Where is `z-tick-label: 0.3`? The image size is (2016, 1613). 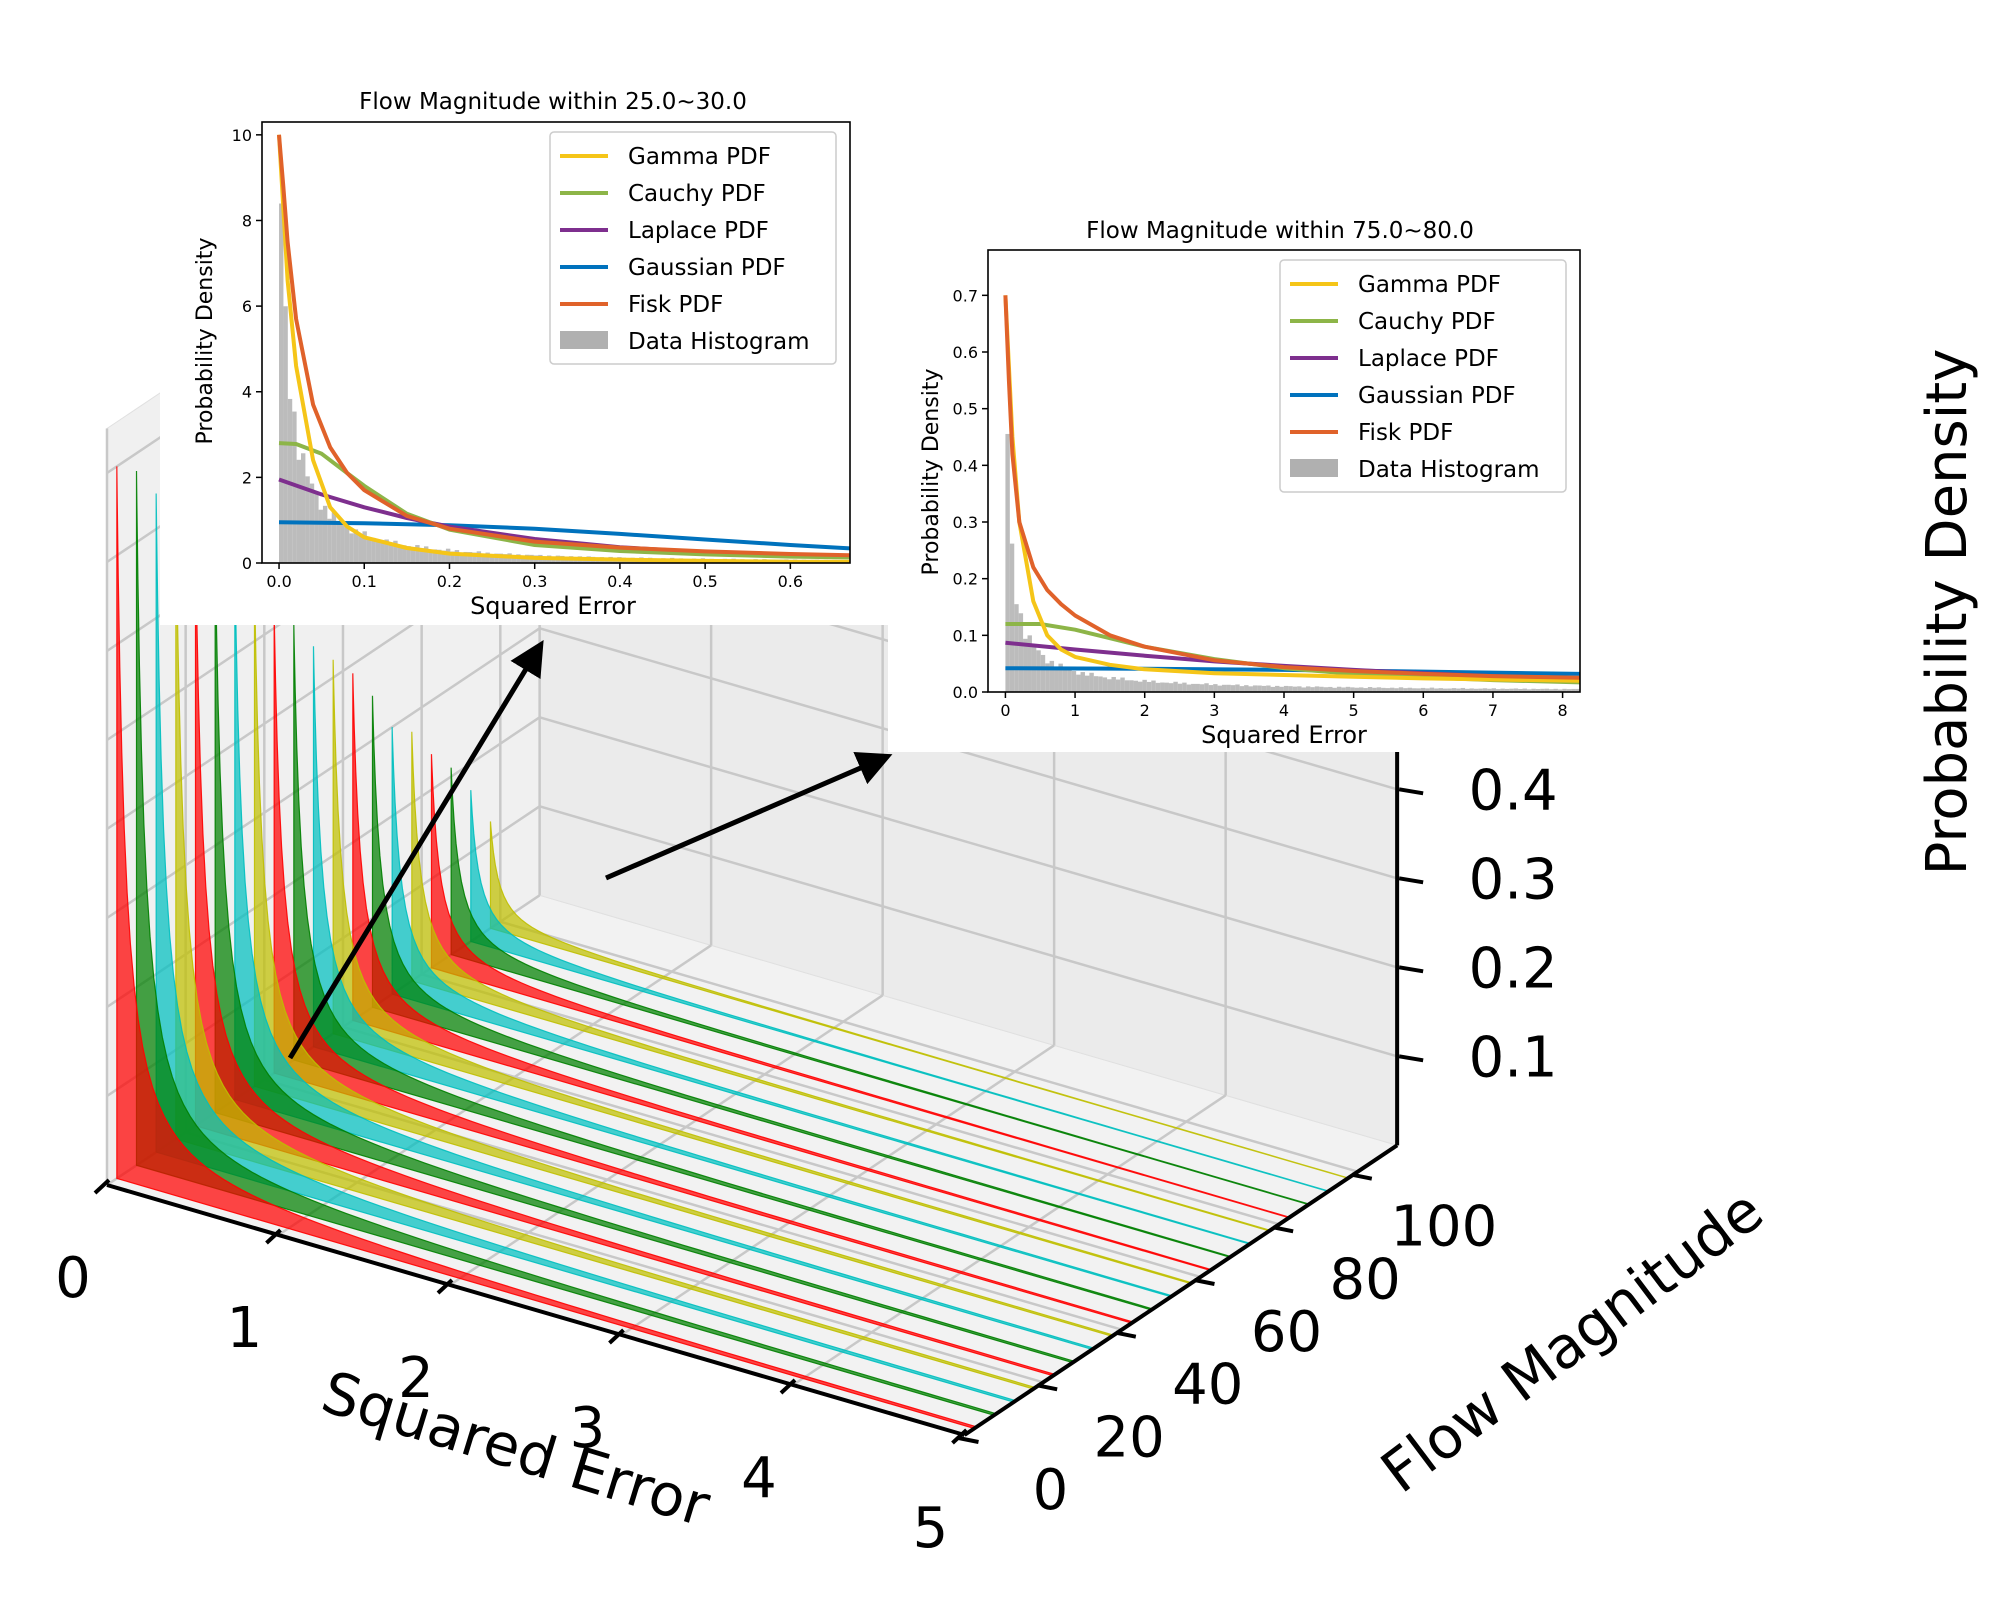 z-tick-label: 0.3 is located at coordinates (1513, 879).